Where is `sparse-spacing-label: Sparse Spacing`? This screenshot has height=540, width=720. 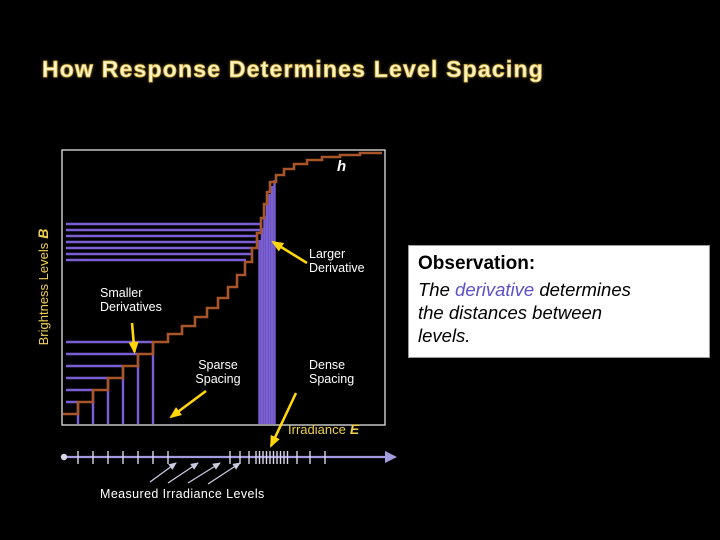 sparse-spacing-label: Sparse Spacing is located at coordinates (218, 372).